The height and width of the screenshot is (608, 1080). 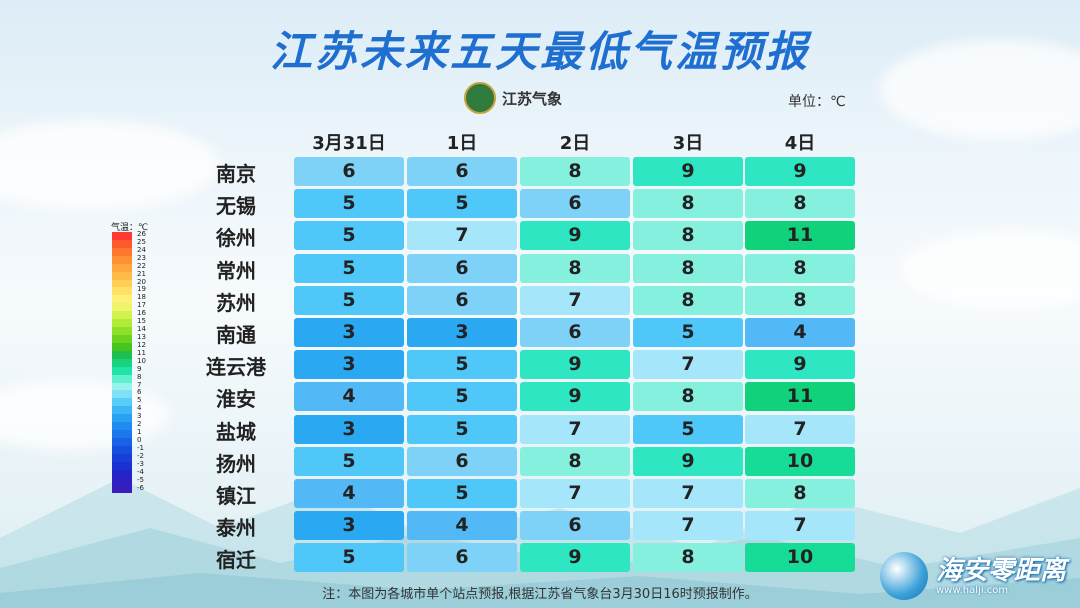 What do you see at coordinates (141, 329) in the screenshot?
I see `legend-label: 14` at bounding box center [141, 329].